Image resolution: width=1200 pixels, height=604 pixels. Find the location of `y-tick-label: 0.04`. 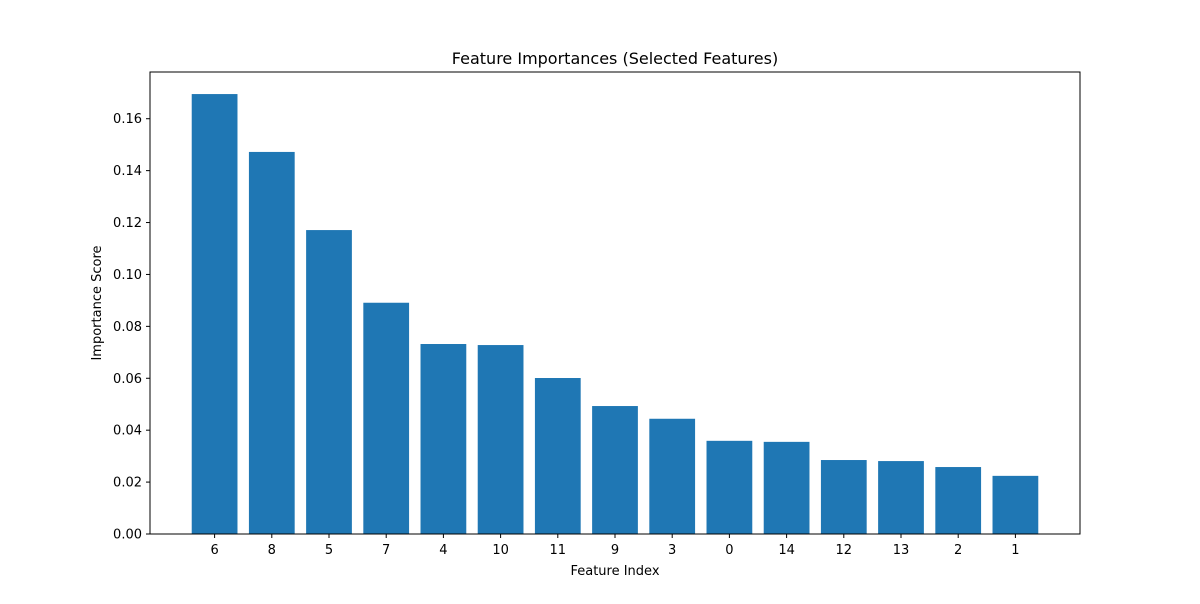

y-tick-label: 0.04 is located at coordinates (127, 431).